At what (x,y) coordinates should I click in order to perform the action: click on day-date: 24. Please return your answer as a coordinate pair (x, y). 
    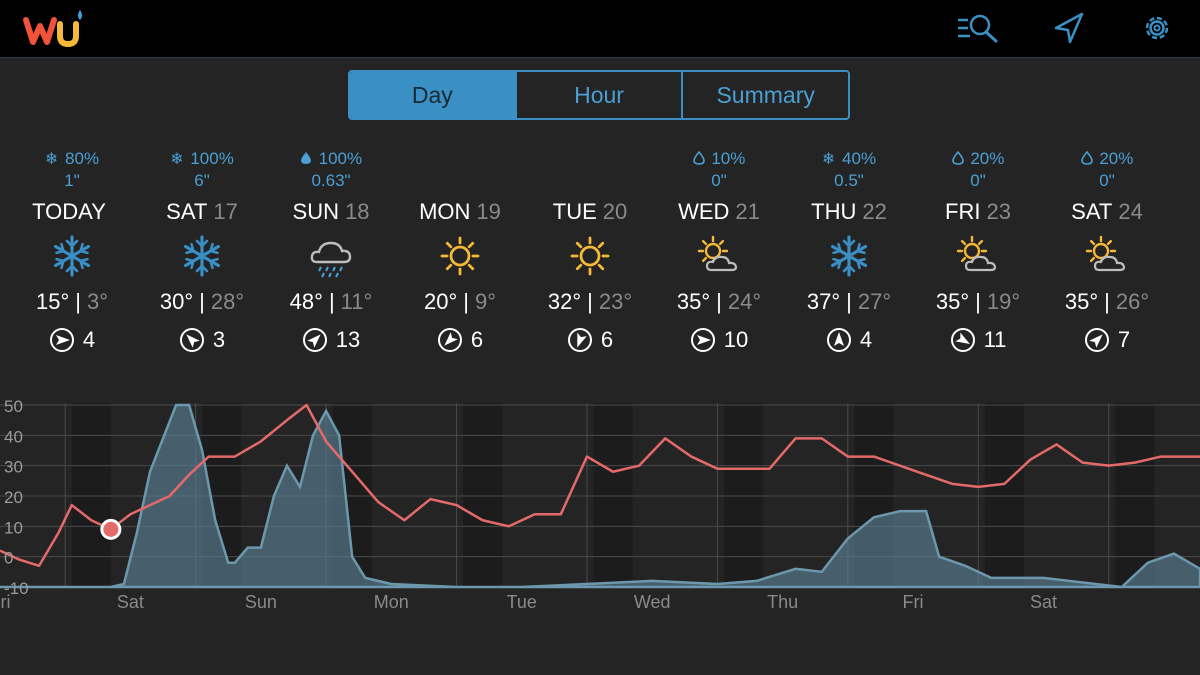
    Looking at the image, I should click on (1130, 211).